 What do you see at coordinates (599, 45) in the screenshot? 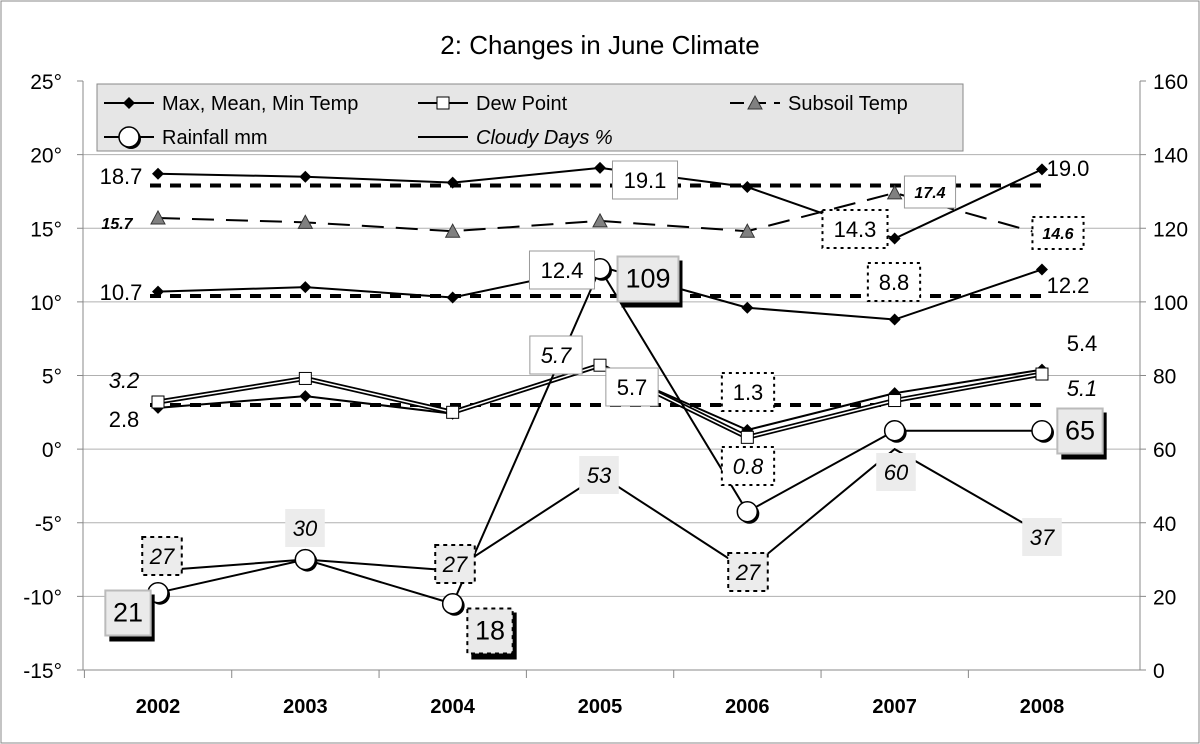
I see `chart-title: 2: Changes in June Climate` at bounding box center [599, 45].